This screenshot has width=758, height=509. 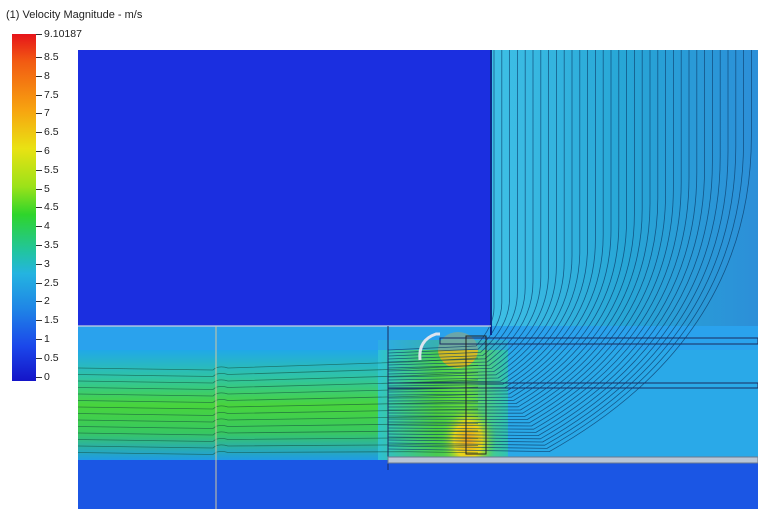 I want to click on inner-pipe-bottom, so click(x=572, y=460).